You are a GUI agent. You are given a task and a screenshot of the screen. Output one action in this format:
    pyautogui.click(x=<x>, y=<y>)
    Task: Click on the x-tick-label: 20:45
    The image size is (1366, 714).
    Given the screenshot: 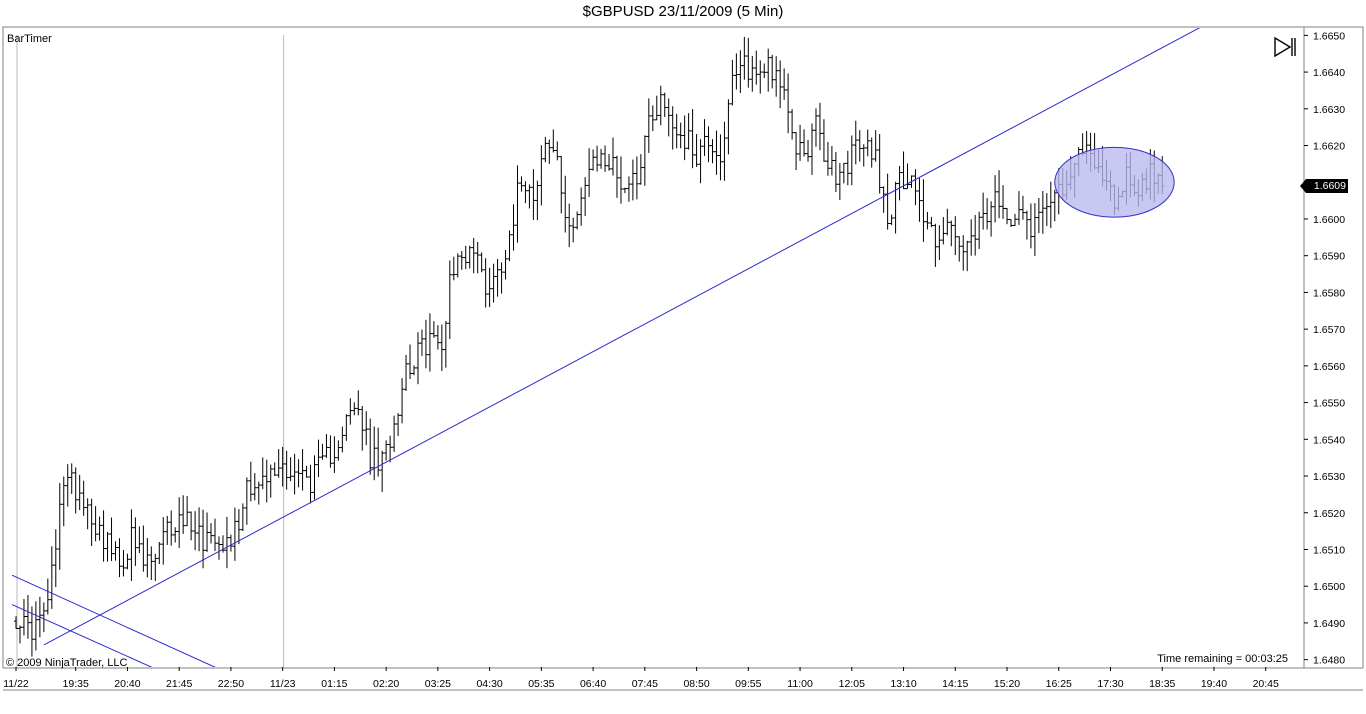 What is the action you would take?
    pyautogui.click(x=1266, y=684)
    